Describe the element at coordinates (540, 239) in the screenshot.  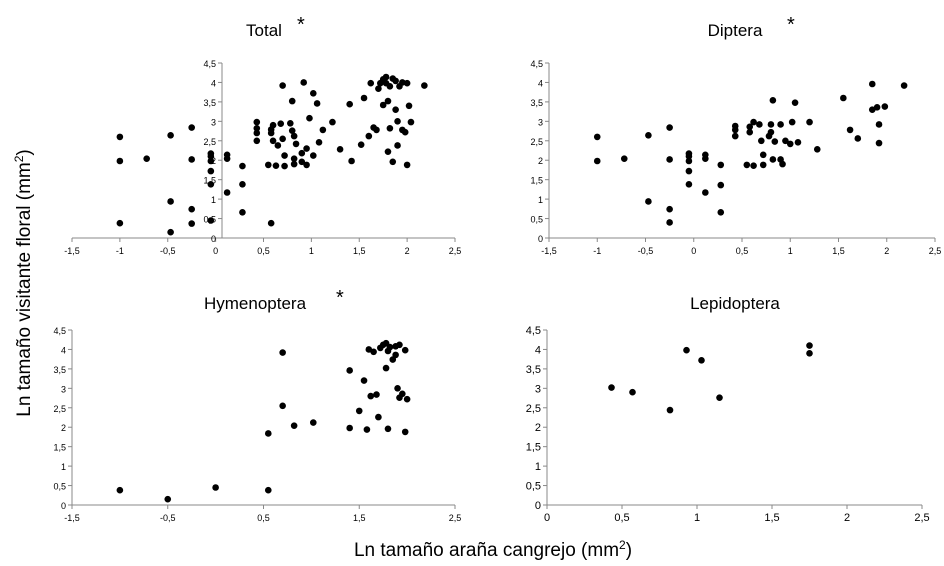
I see `y-tick-label: 0` at that location.